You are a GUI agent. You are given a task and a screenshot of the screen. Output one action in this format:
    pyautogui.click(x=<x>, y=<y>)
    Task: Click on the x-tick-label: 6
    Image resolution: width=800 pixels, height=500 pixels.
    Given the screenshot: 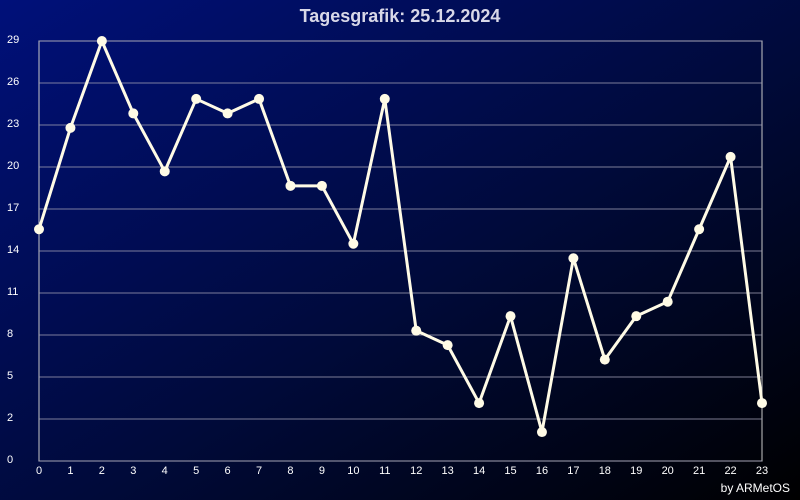 What is the action you would take?
    pyautogui.click(x=228, y=471)
    